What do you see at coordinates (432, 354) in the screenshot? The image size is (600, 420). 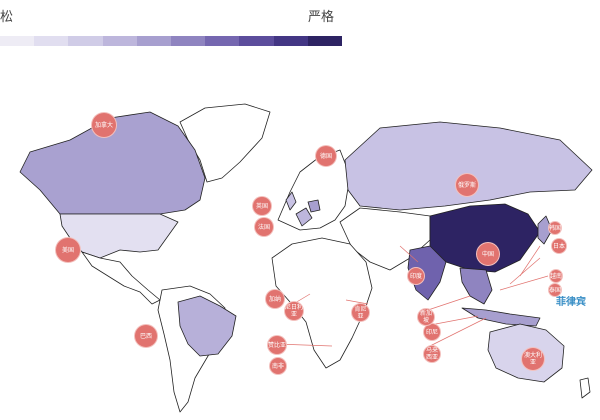 I see `country-badge-malaysia: 马来西亚` at bounding box center [432, 354].